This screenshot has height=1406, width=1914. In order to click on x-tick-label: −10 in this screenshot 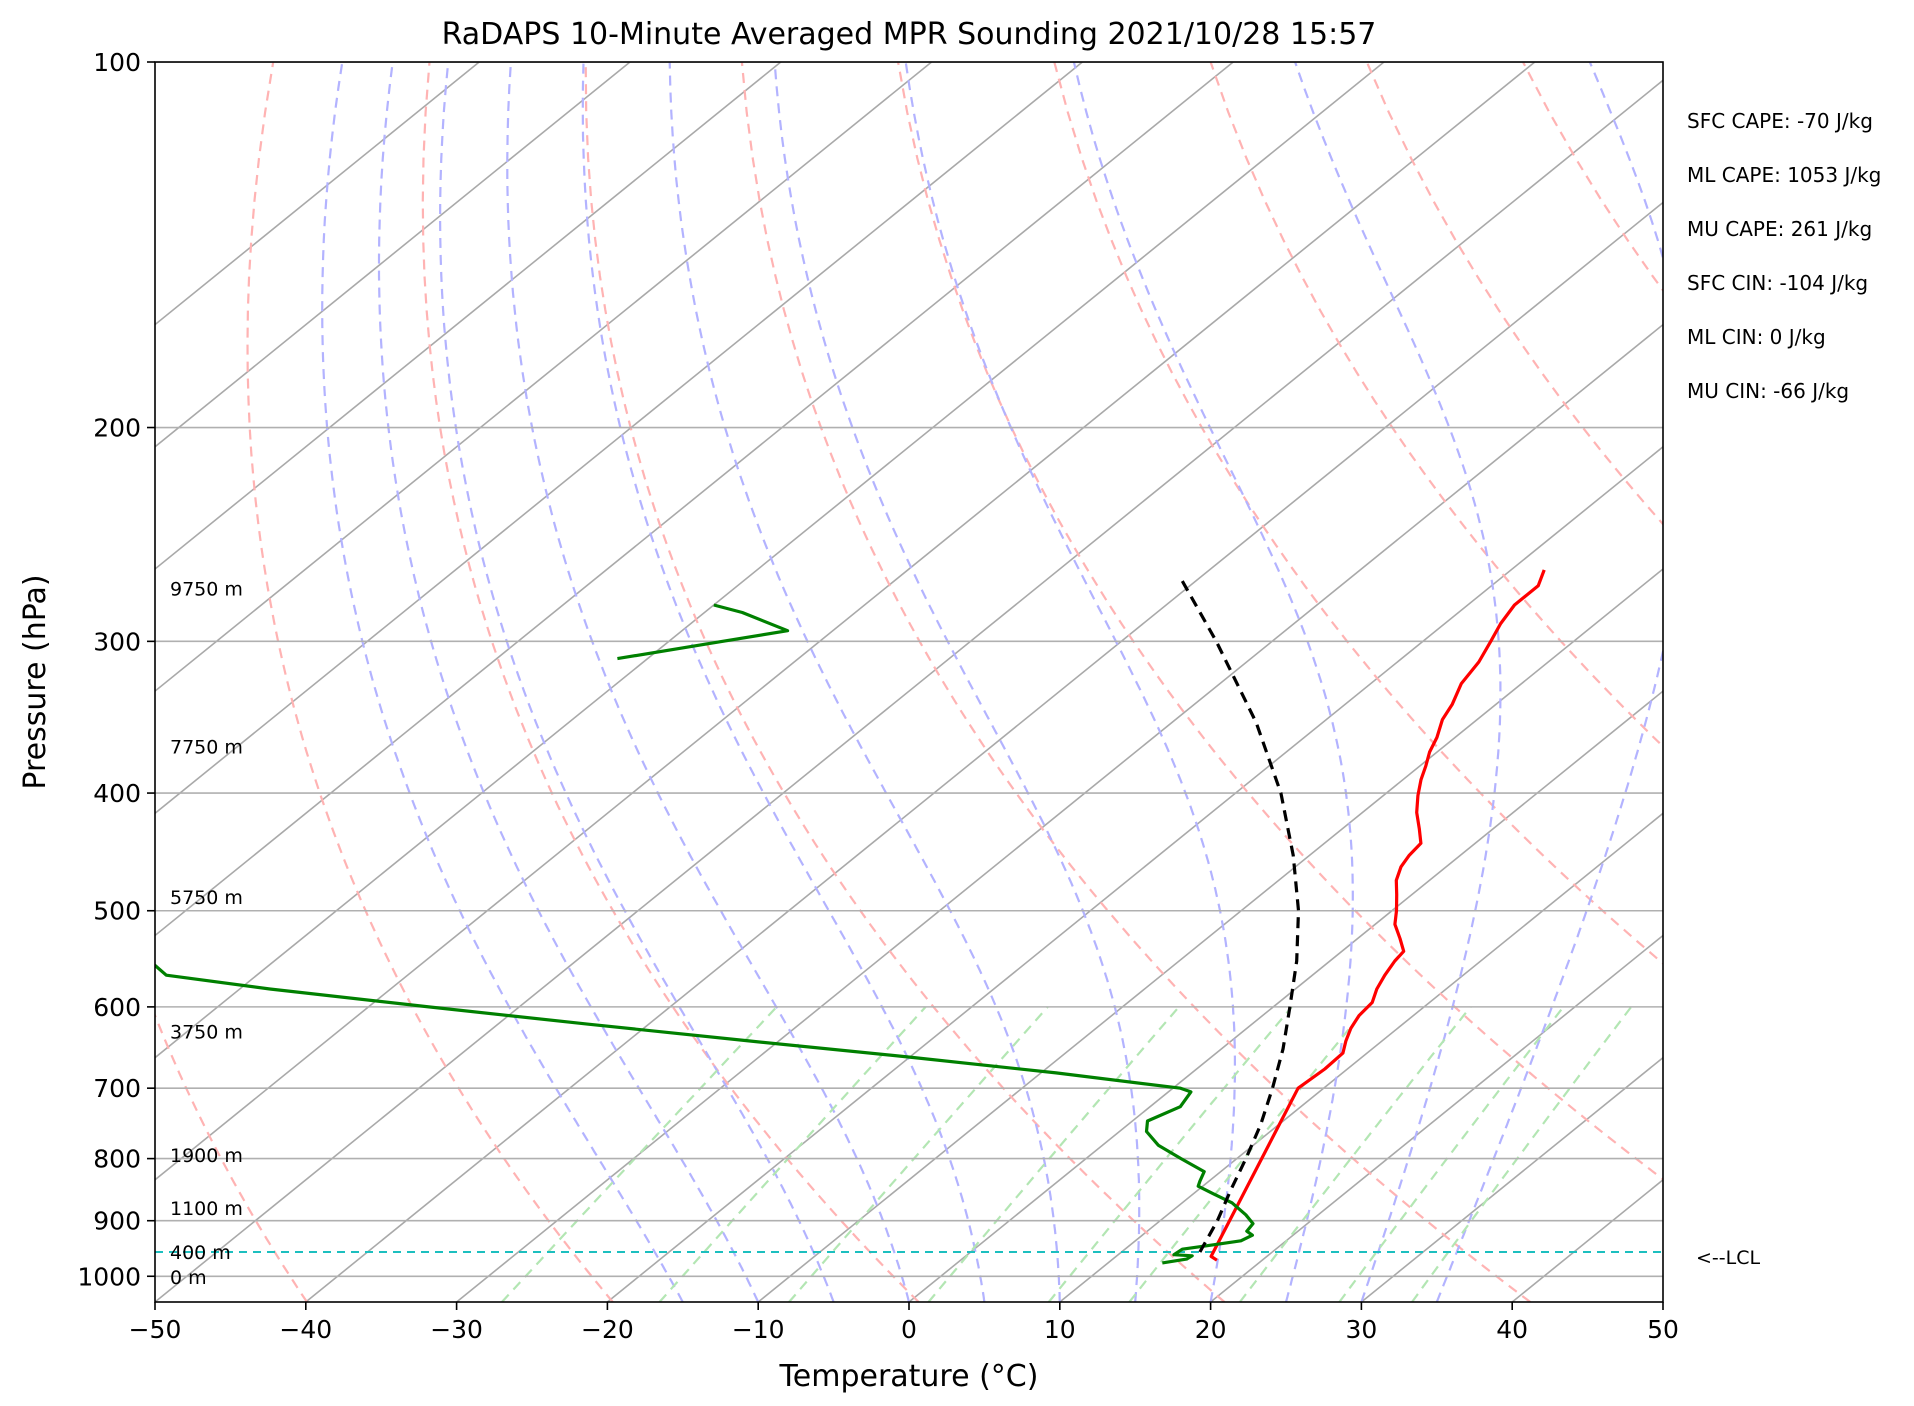, I will do `click(758, 1329)`.